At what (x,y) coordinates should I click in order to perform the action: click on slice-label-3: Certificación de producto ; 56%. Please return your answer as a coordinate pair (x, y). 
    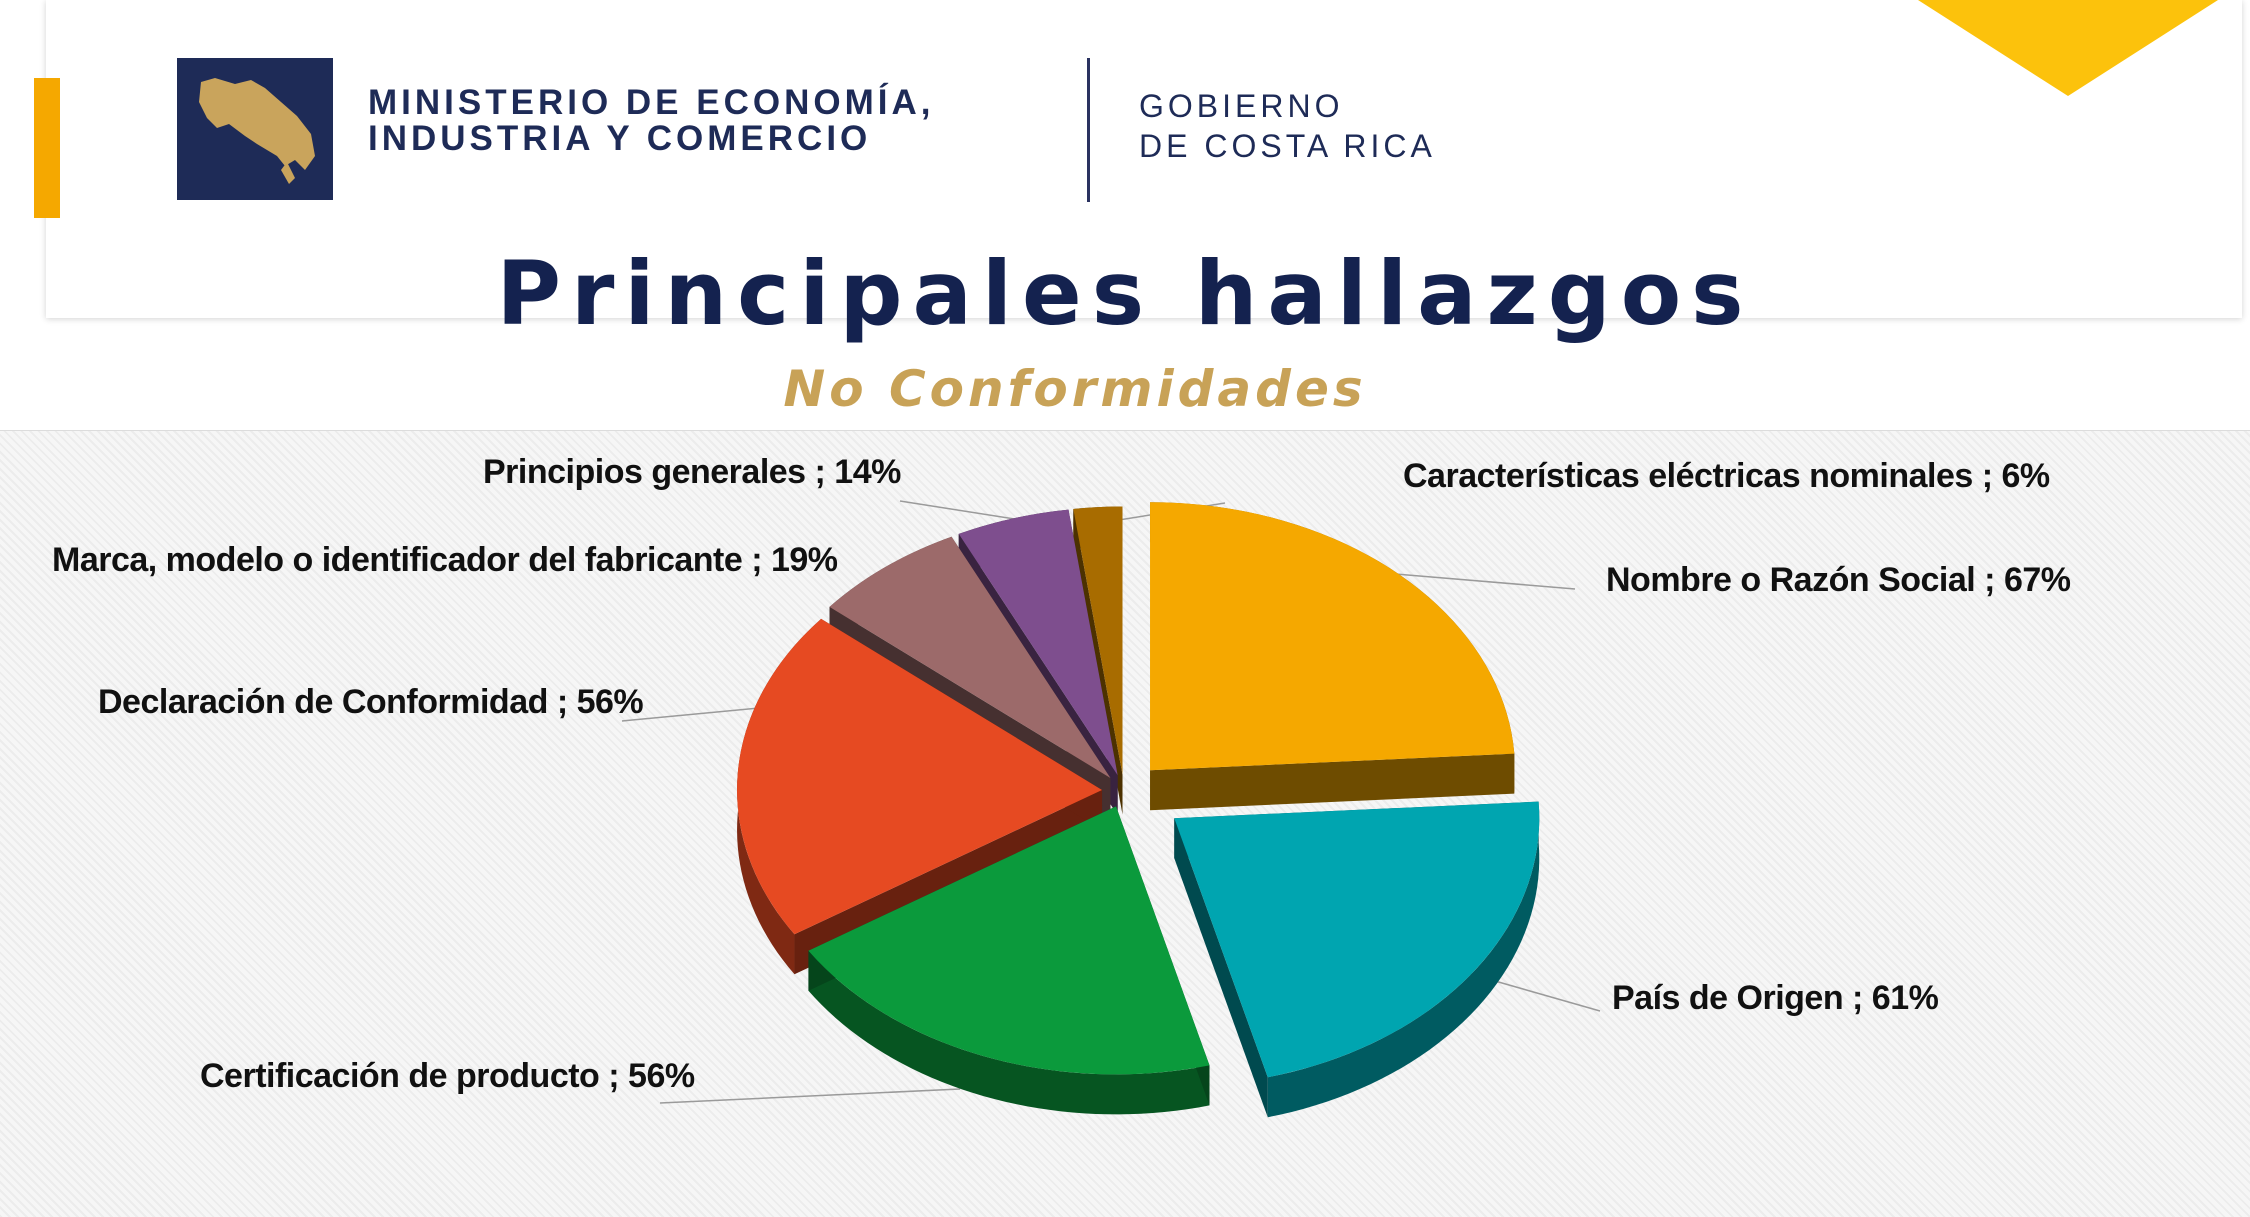
    Looking at the image, I should click on (447, 1076).